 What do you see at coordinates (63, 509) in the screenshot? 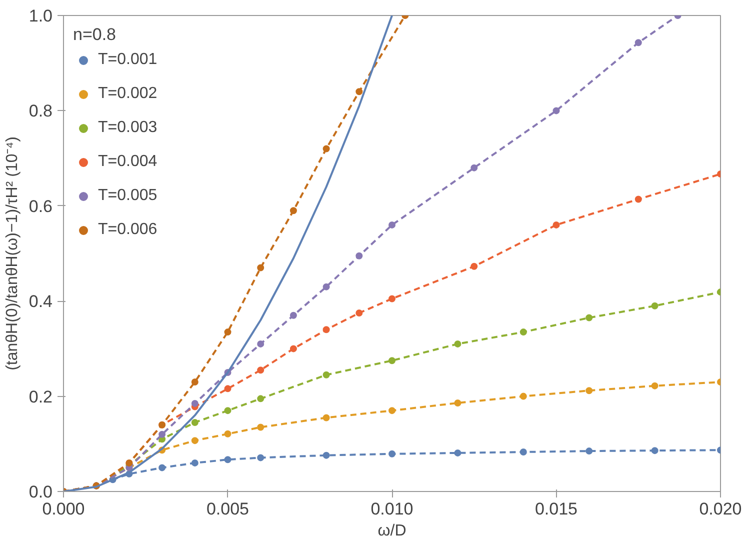
I see `x-tick-label: 0.000` at bounding box center [63, 509].